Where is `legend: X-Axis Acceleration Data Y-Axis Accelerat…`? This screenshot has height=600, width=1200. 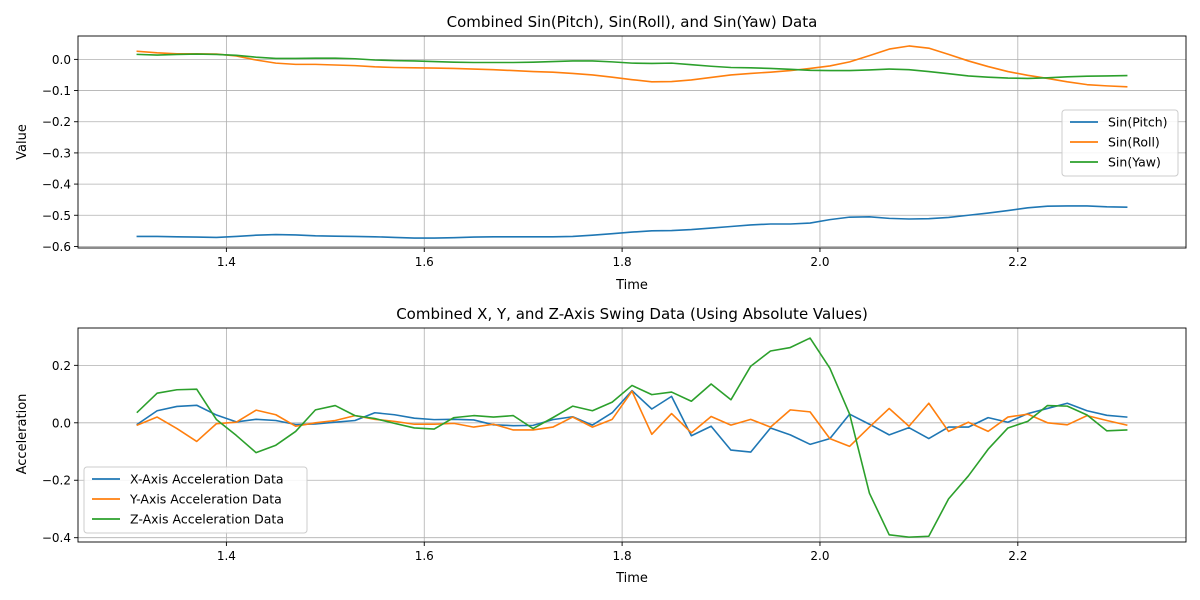 legend: X-Axis Acceleration Data Y-Axis Accelerat… is located at coordinates (195, 500).